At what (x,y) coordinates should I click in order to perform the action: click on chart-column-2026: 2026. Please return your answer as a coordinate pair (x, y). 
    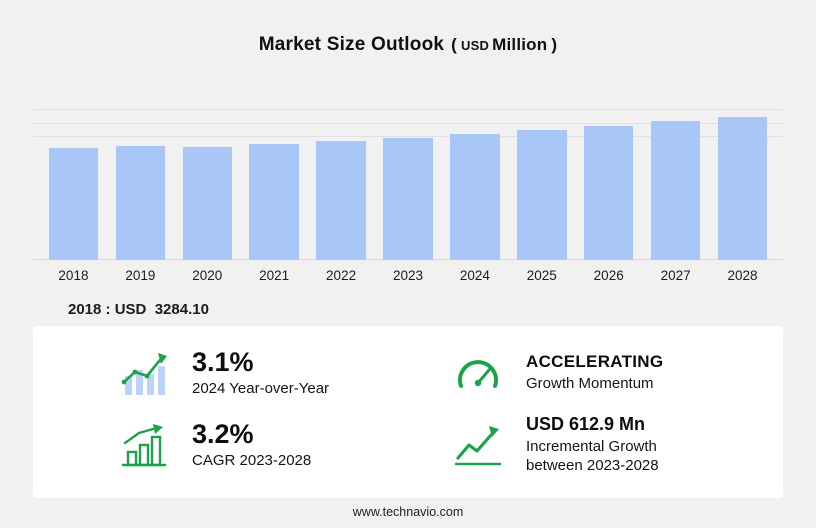
    Looking at the image, I should click on (608, 198).